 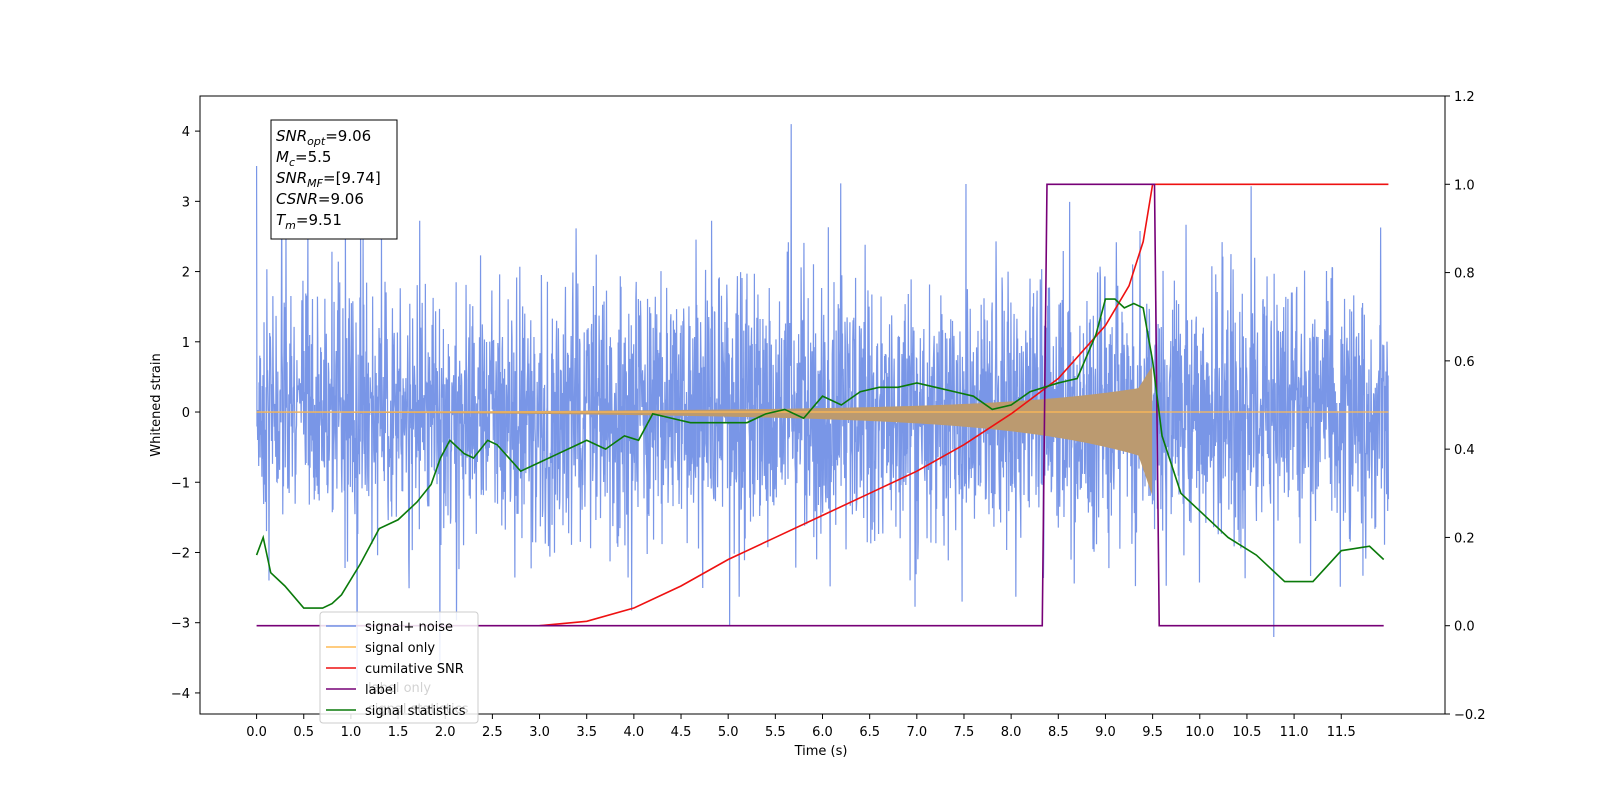 What do you see at coordinates (309, 221) in the screenshot?
I see `annotation-line: Tm=9.51` at bounding box center [309, 221].